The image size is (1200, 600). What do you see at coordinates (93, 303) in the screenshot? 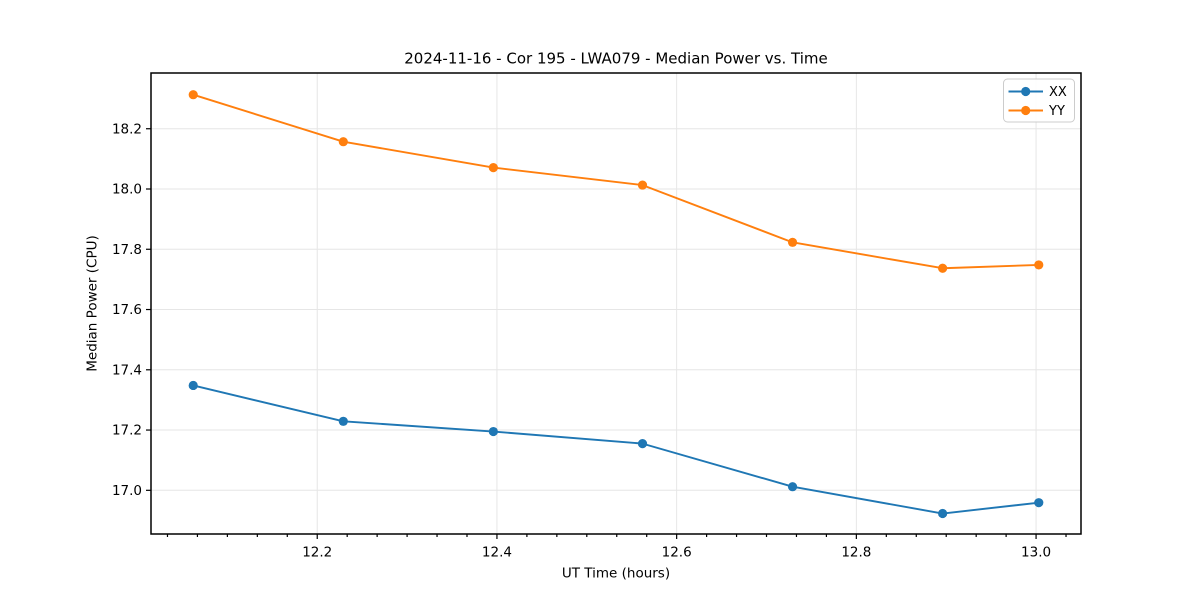
I see `y-axis-label: Median Power (CPU)` at bounding box center [93, 303].